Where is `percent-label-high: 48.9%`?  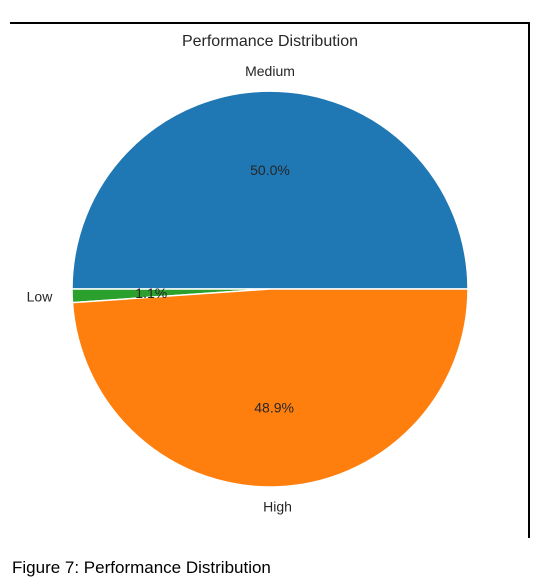 percent-label-high: 48.9% is located at coordinates (274, 408).